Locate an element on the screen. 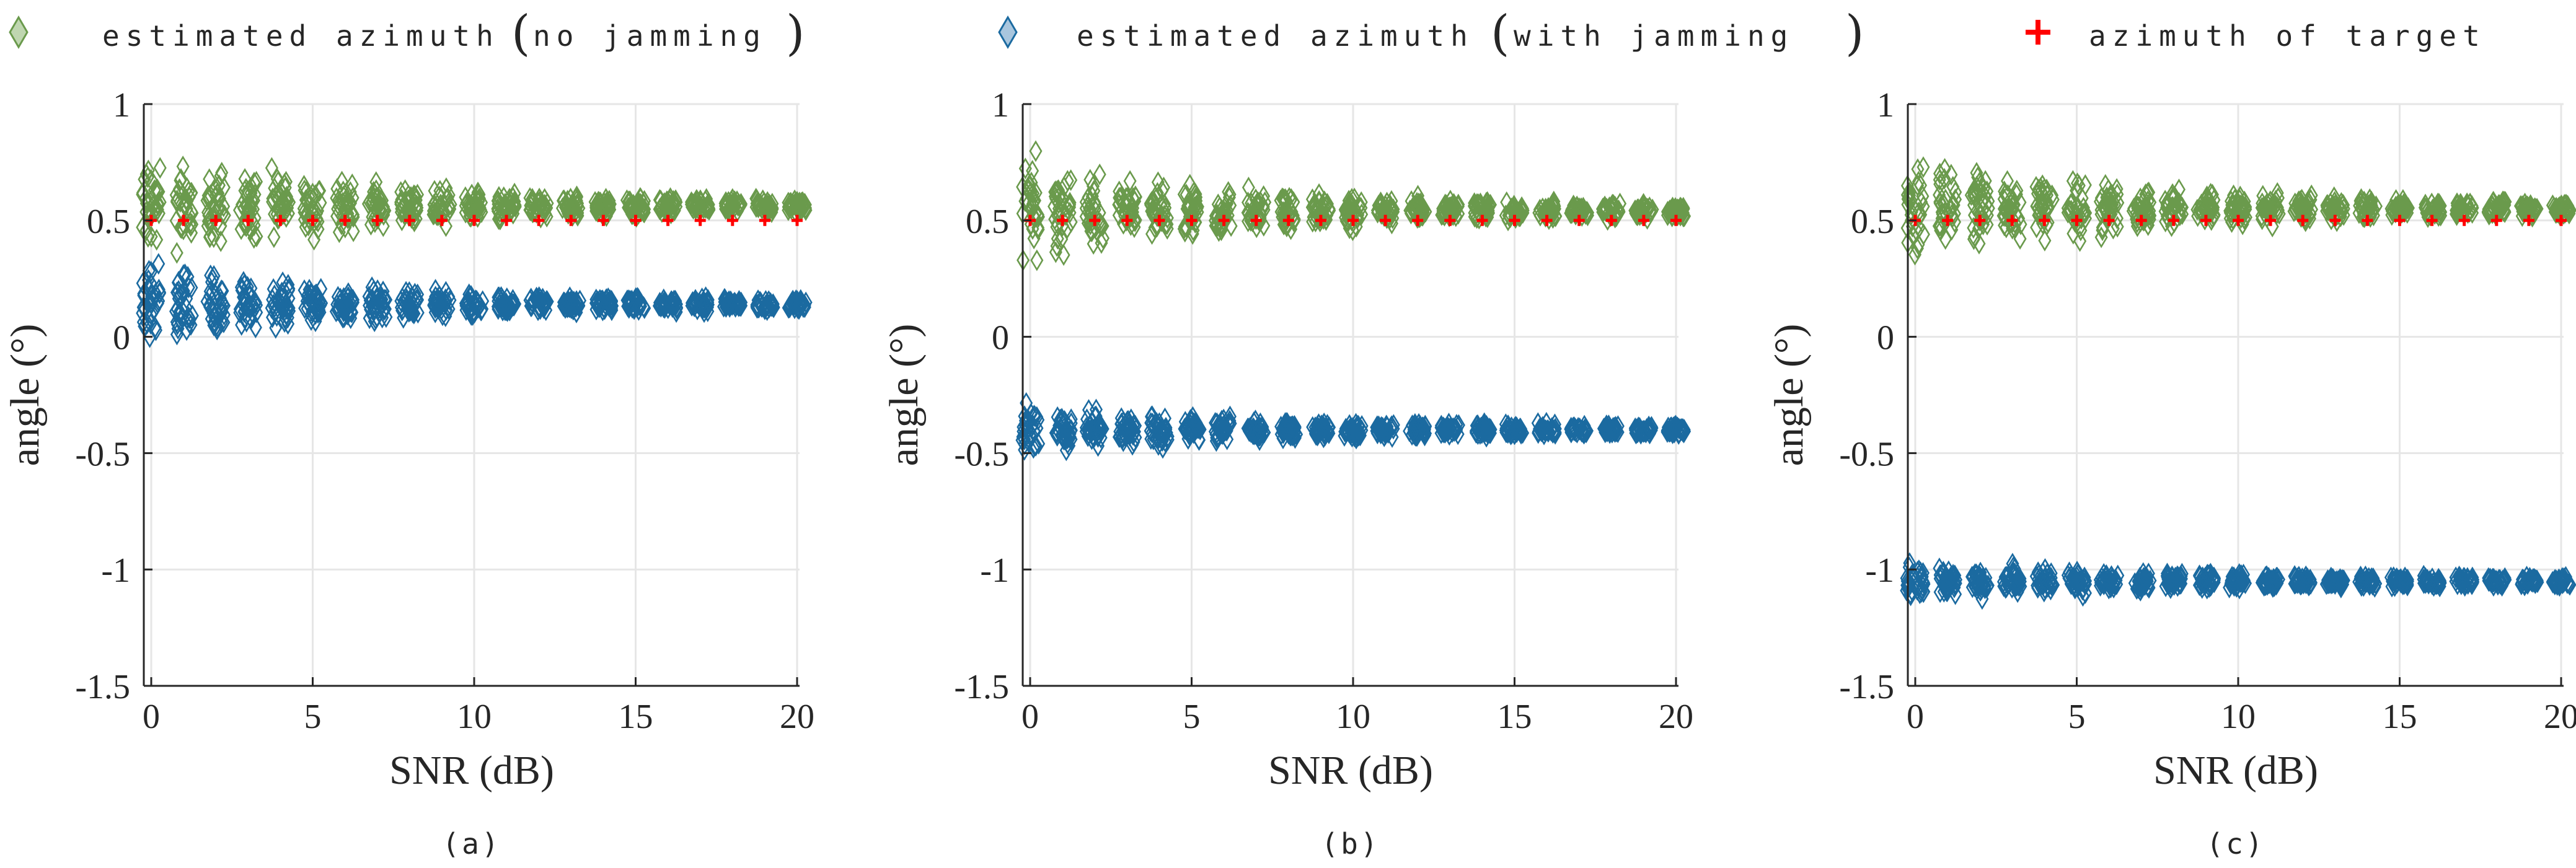  legend-paren-open-no-jamming: ( is located at coordinates (520, 34).